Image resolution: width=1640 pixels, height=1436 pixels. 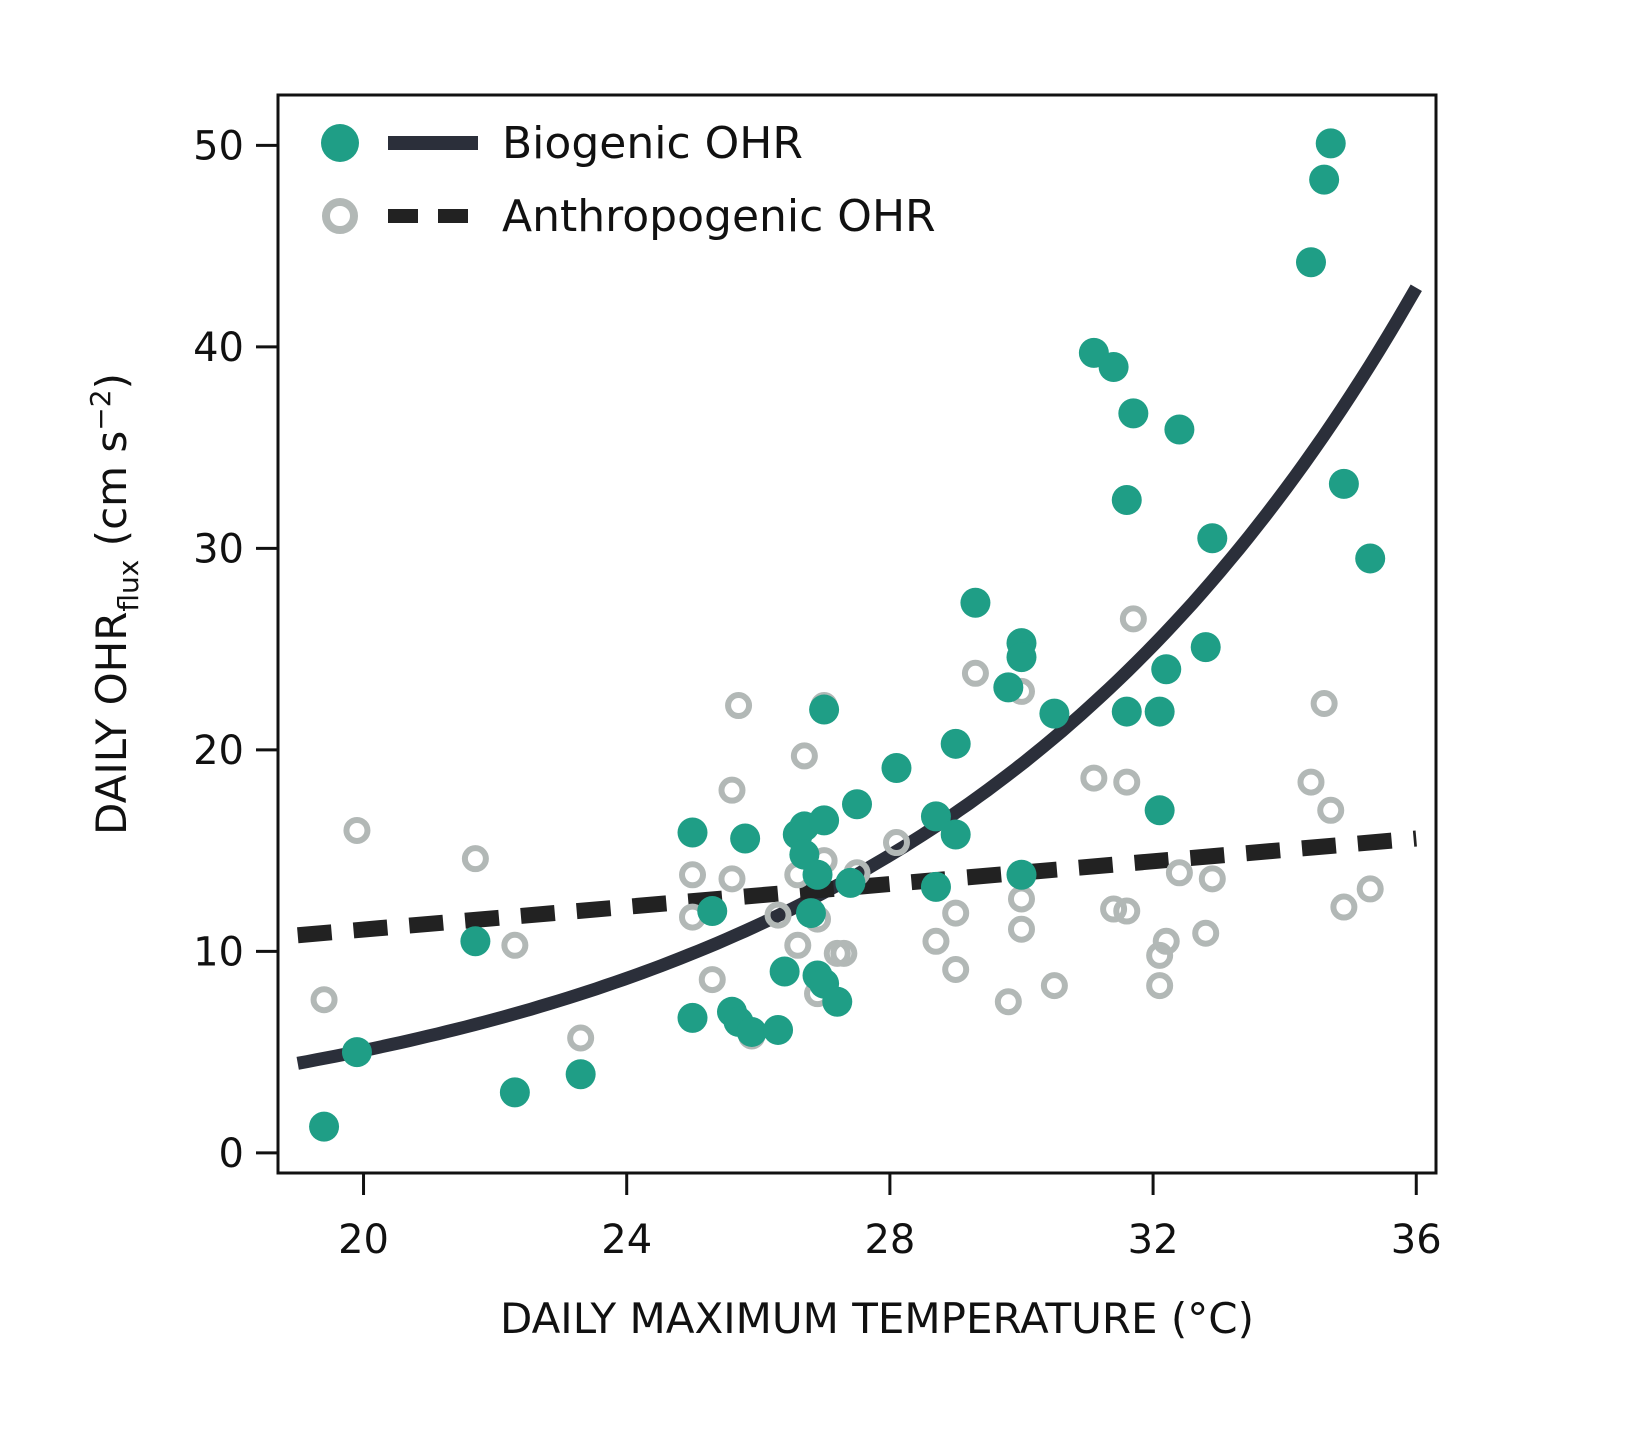 I want to click on x-tick-label: 36, so click(x=1416, y=1240).